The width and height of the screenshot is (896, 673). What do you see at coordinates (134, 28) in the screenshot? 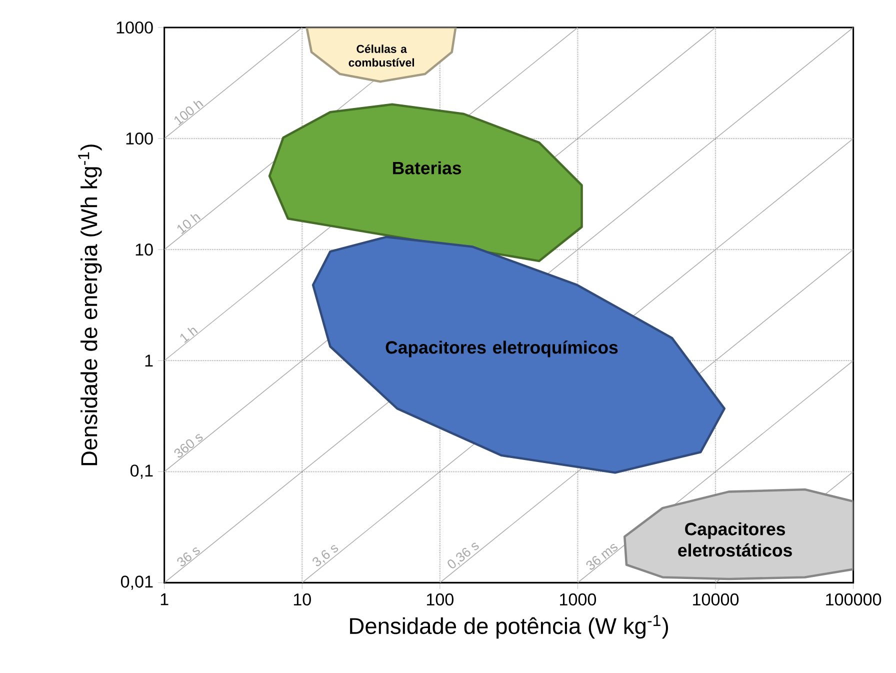
I see `y-tick-label: 1000` at bounding box center [134, 28].